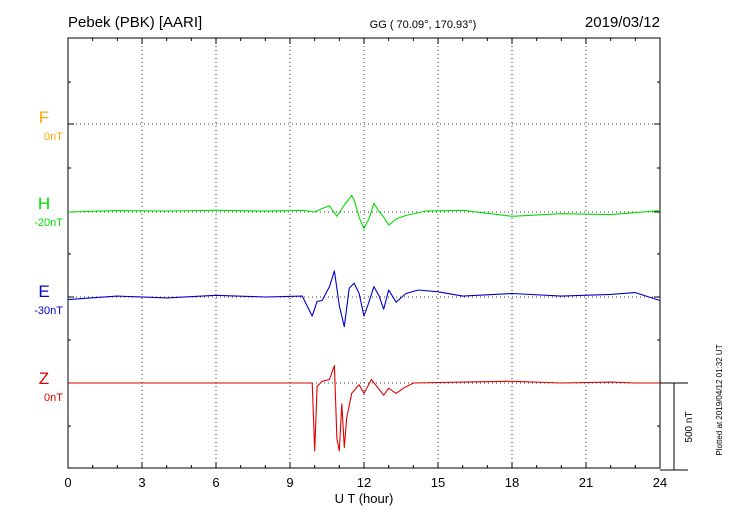 The image size is (730, 520). Describe the element at coordinates (135, 22) in the screenshot. I see `station-title: Pebek (PBK) [AARI]` at that location.